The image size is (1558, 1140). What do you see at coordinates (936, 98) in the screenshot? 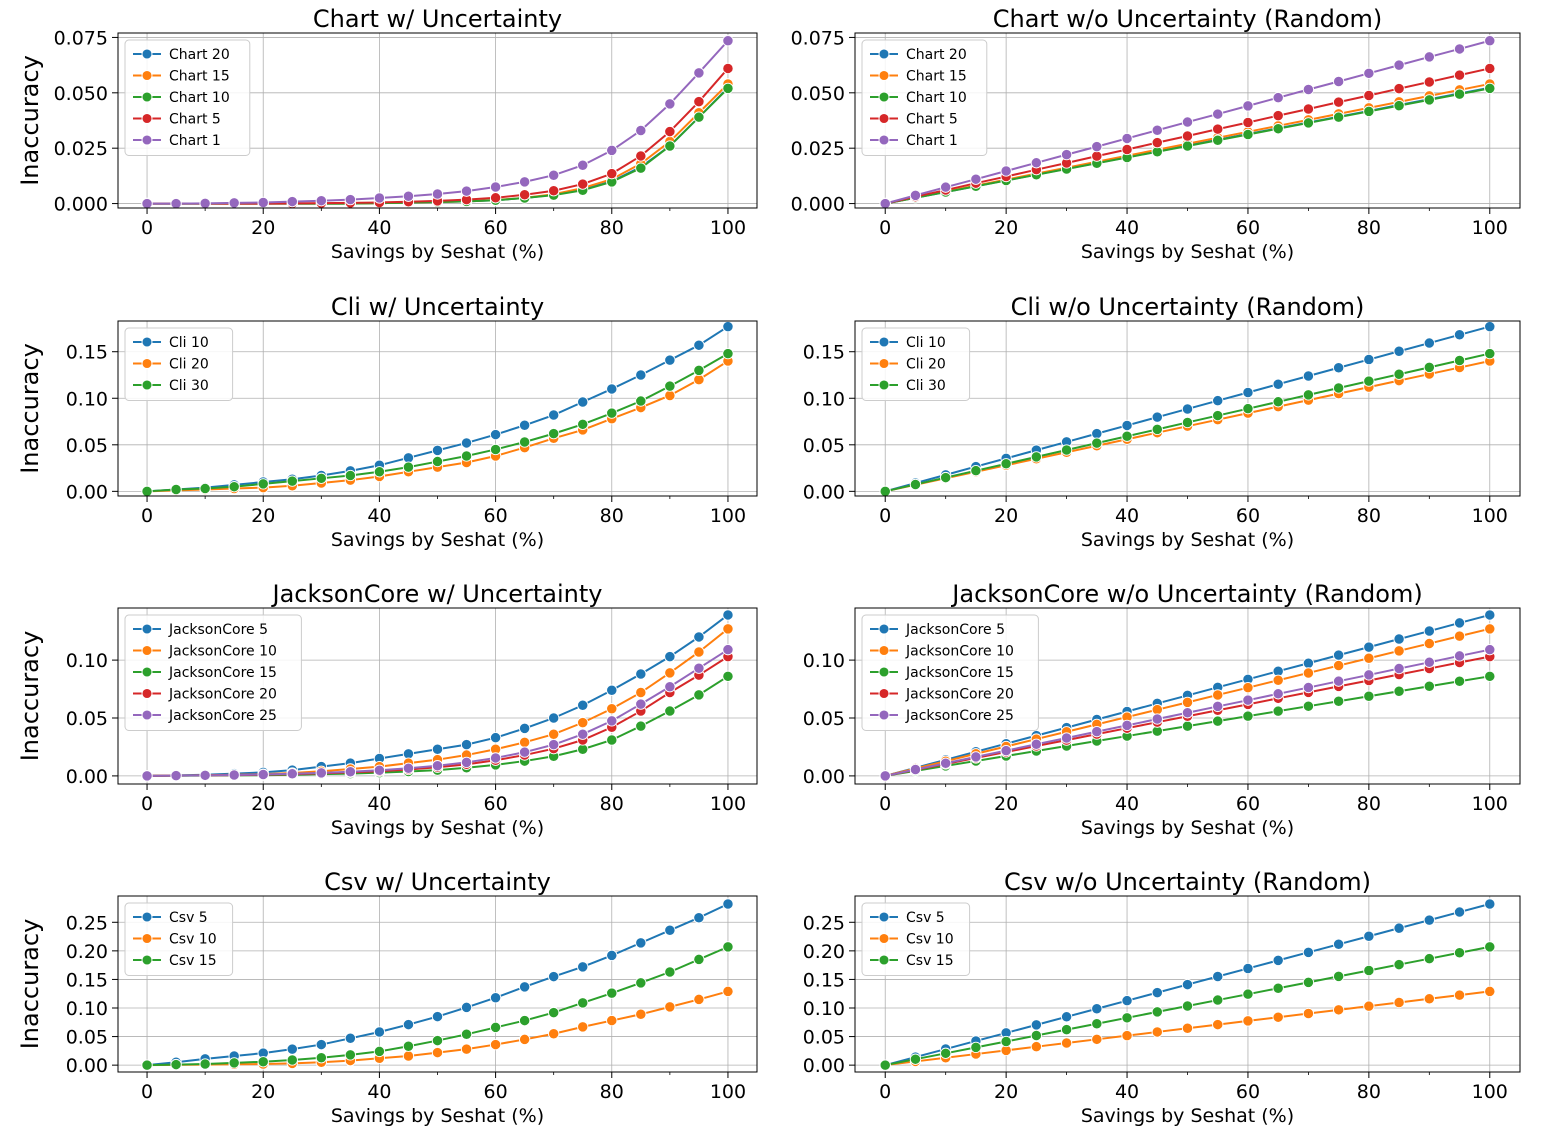
I see `legend-label: Chart 10` at bounding box center [936, 98].